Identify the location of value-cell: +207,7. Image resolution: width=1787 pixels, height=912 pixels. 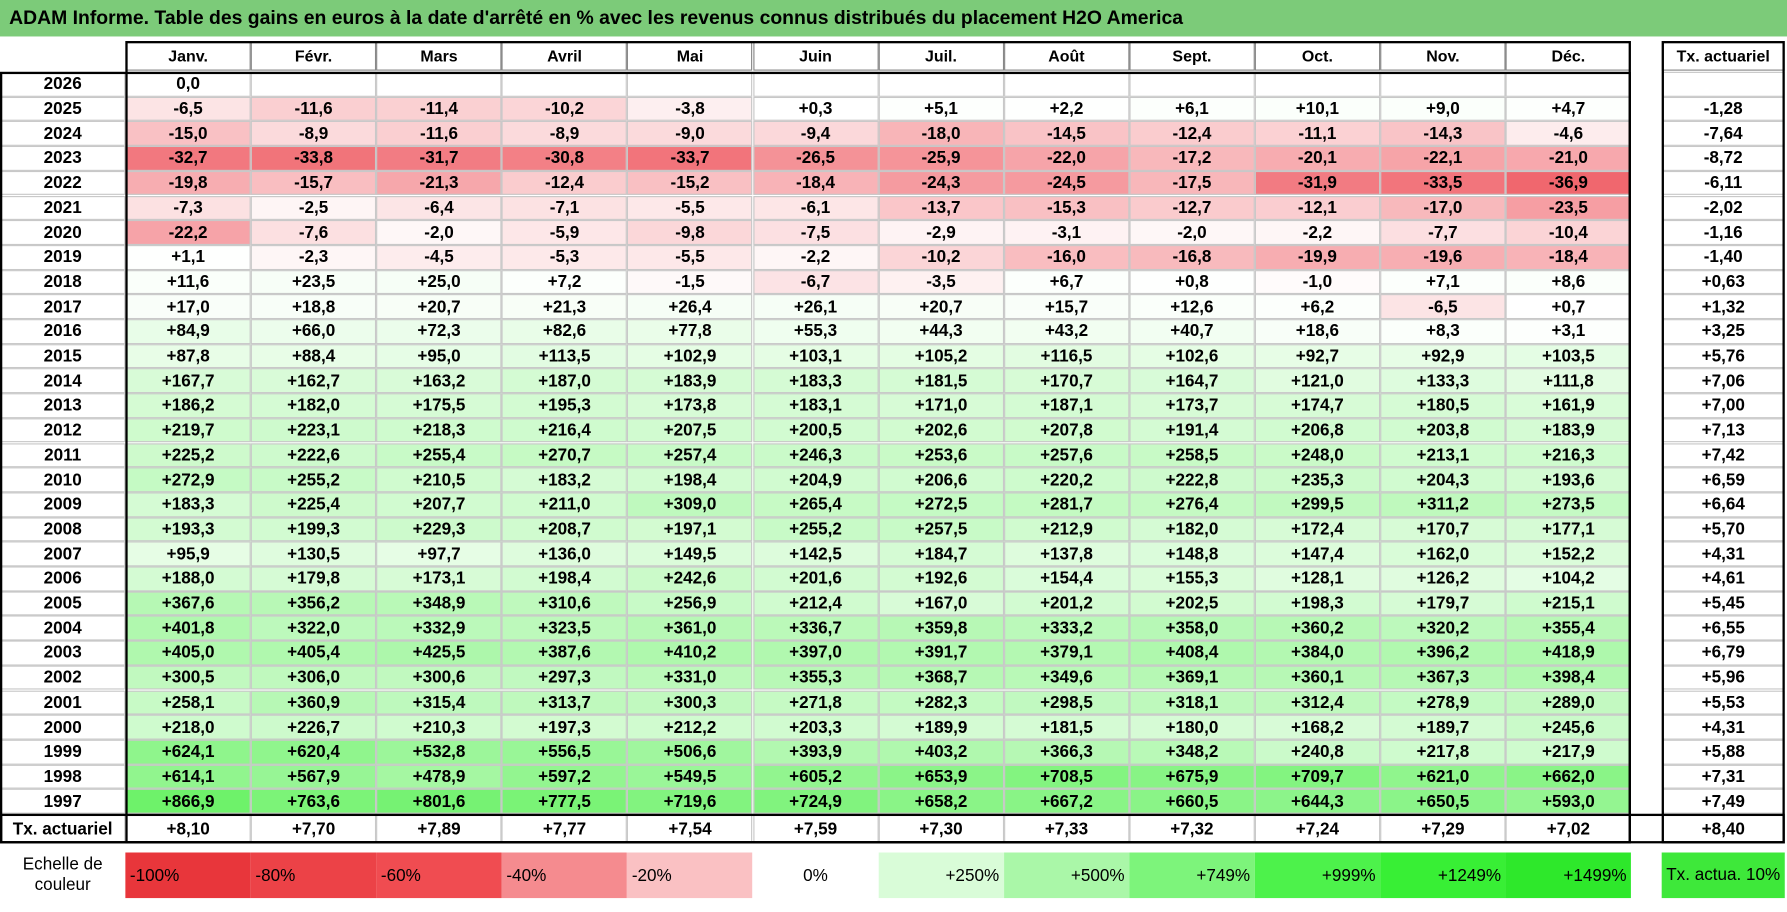
(439, 504).